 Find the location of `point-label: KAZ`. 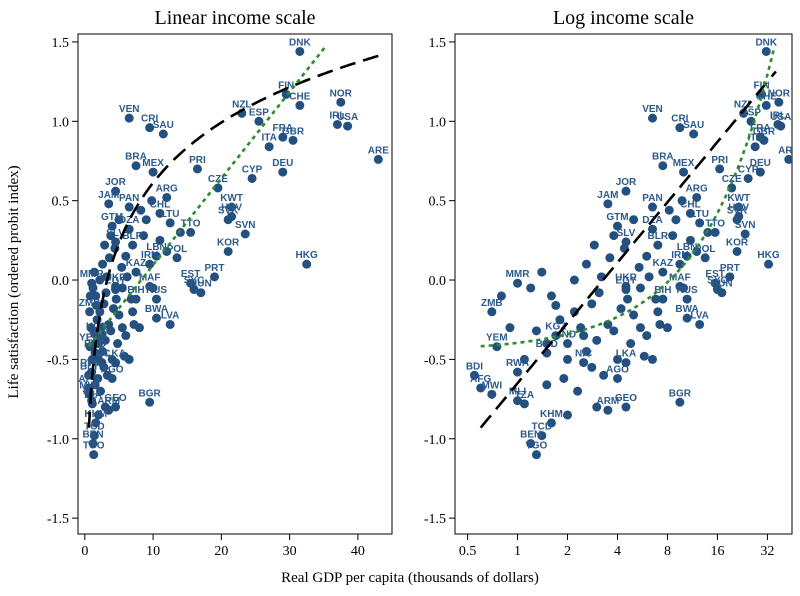

point-label: KAZ is located at coordinates (136, 263).